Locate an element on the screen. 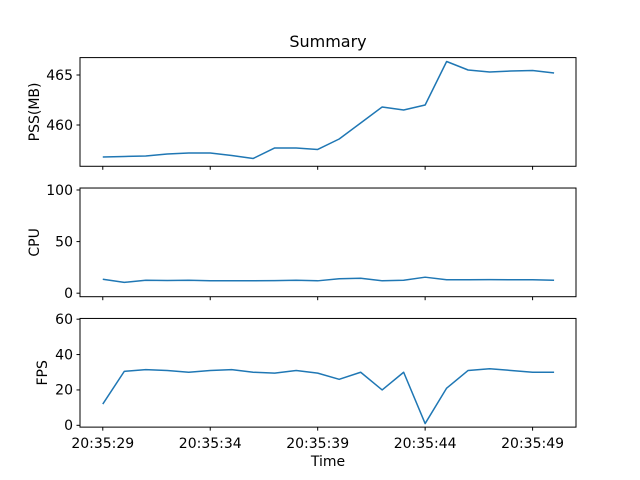 The height and width of the screenshot is (480, 640). y-tick-label: 460 is located at coordinates (59, 126).